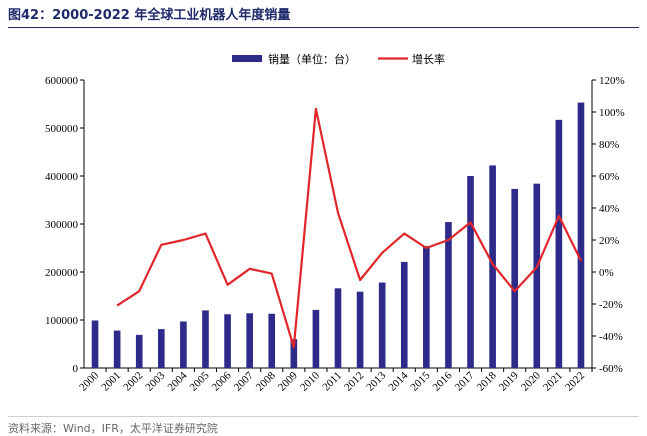 This screenshot has width=647, height=436. What do you see at coordinates (354, 382) in the screenshot?
I see `x-tick-label: 2012` at bounding box center [354, 382].